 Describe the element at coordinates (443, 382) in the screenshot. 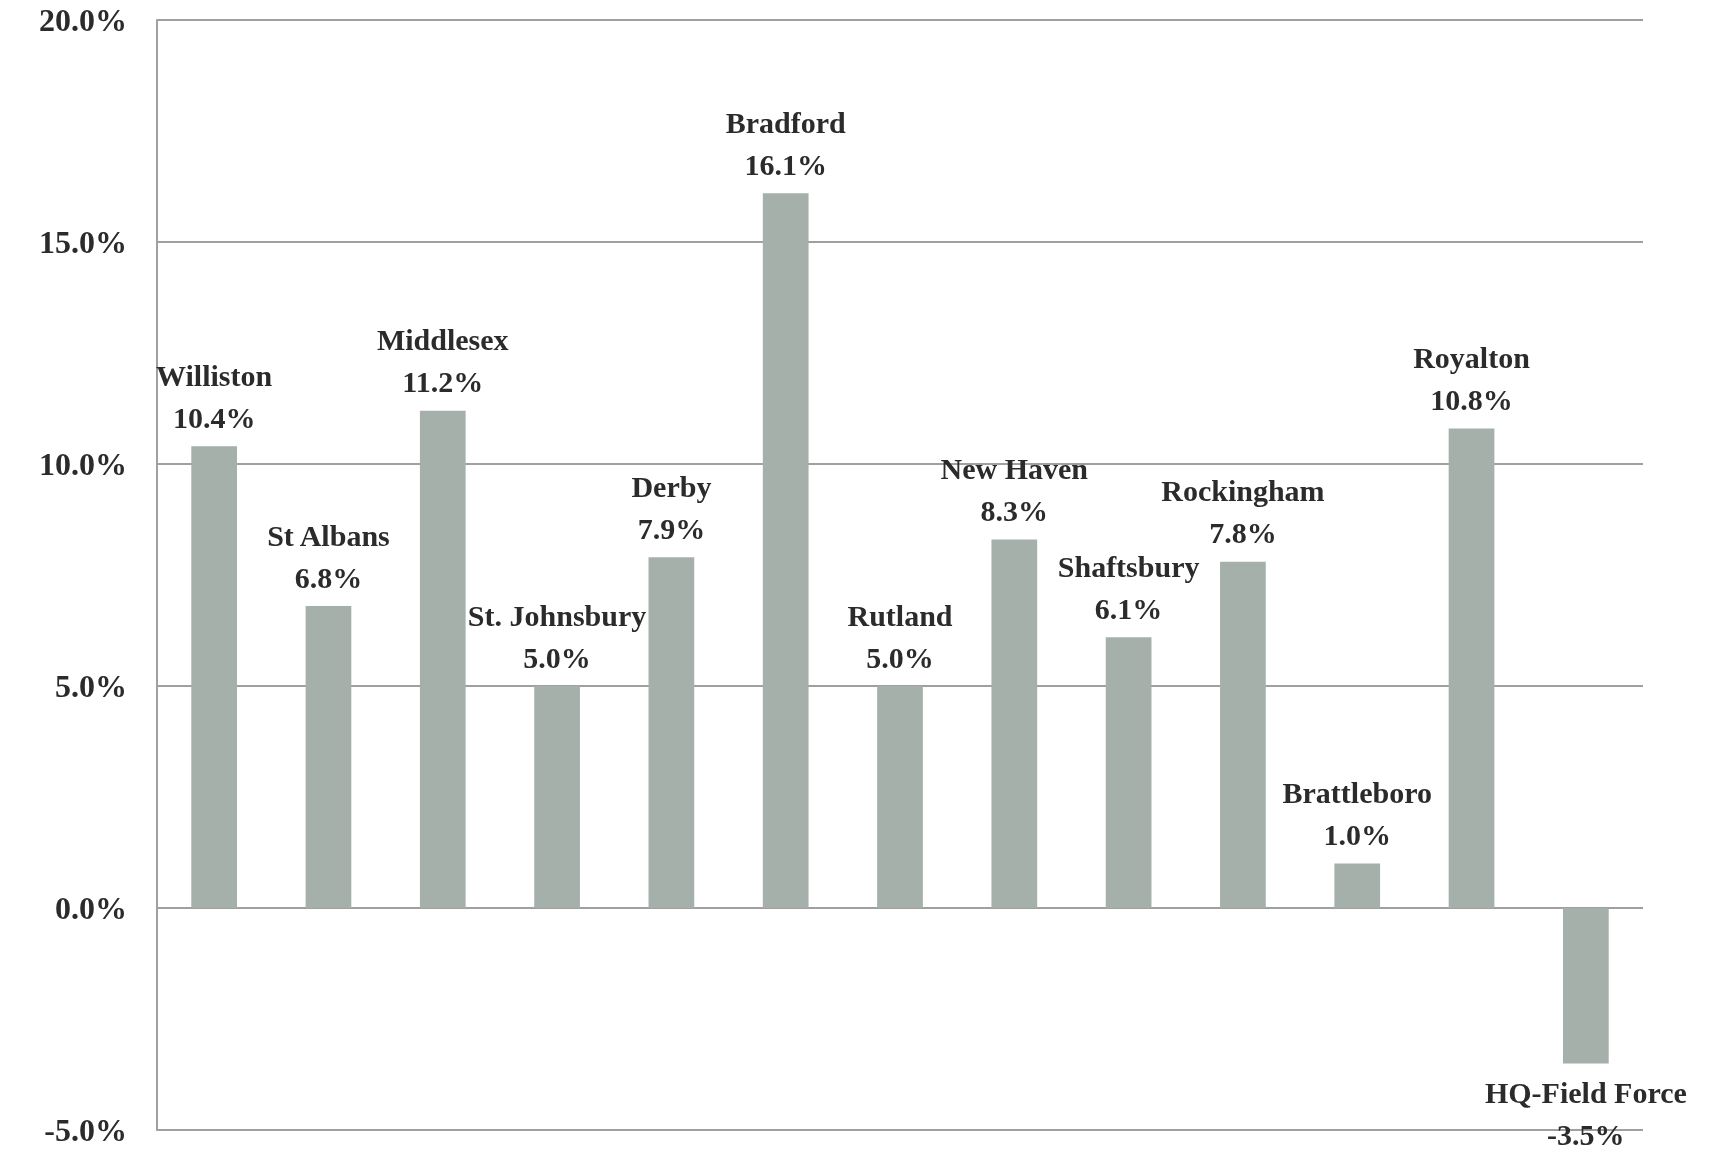

I see `data-label: 11.2%` at that location.